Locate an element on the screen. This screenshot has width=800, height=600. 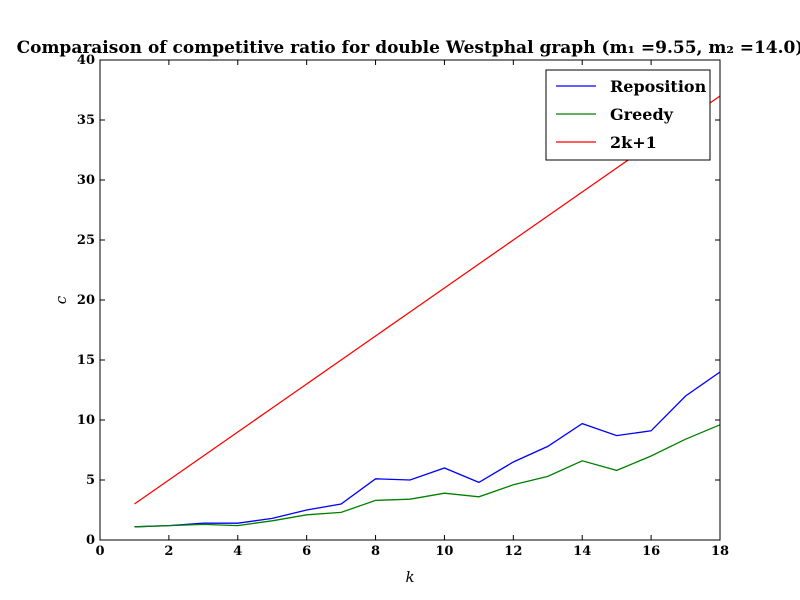
y-tick-label: 30 is located at coordinates (86, 180).